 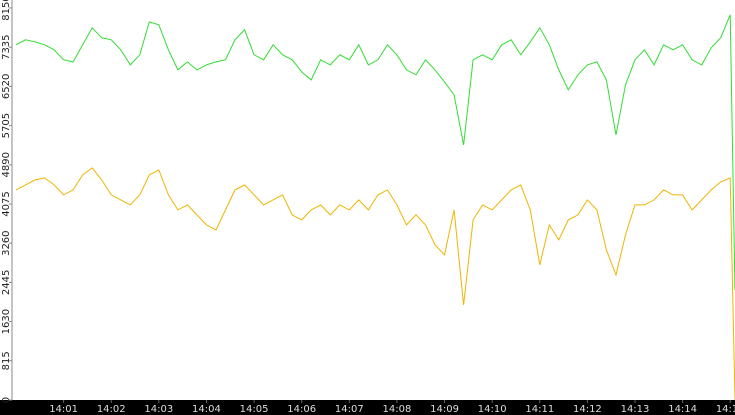 I want to click on y-tick-label: 4890, so click(x=6, y=164).